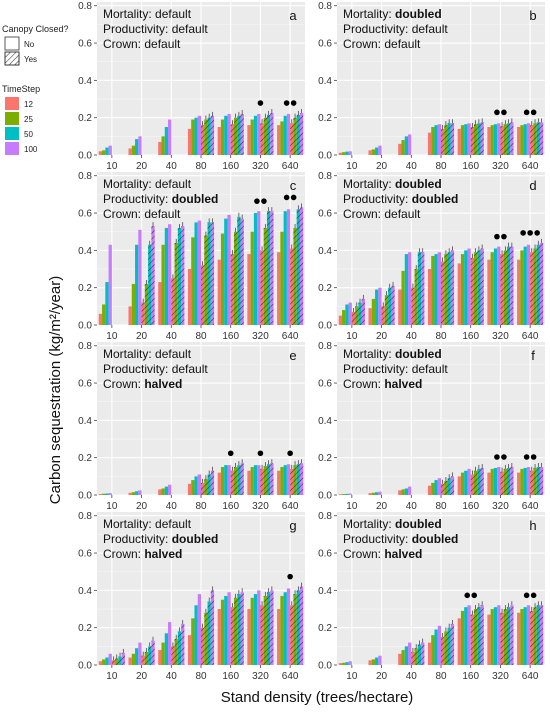 This screenshot has height=712, width=550. I want to click on y-tick-label: 0.0, so click(325, 666).